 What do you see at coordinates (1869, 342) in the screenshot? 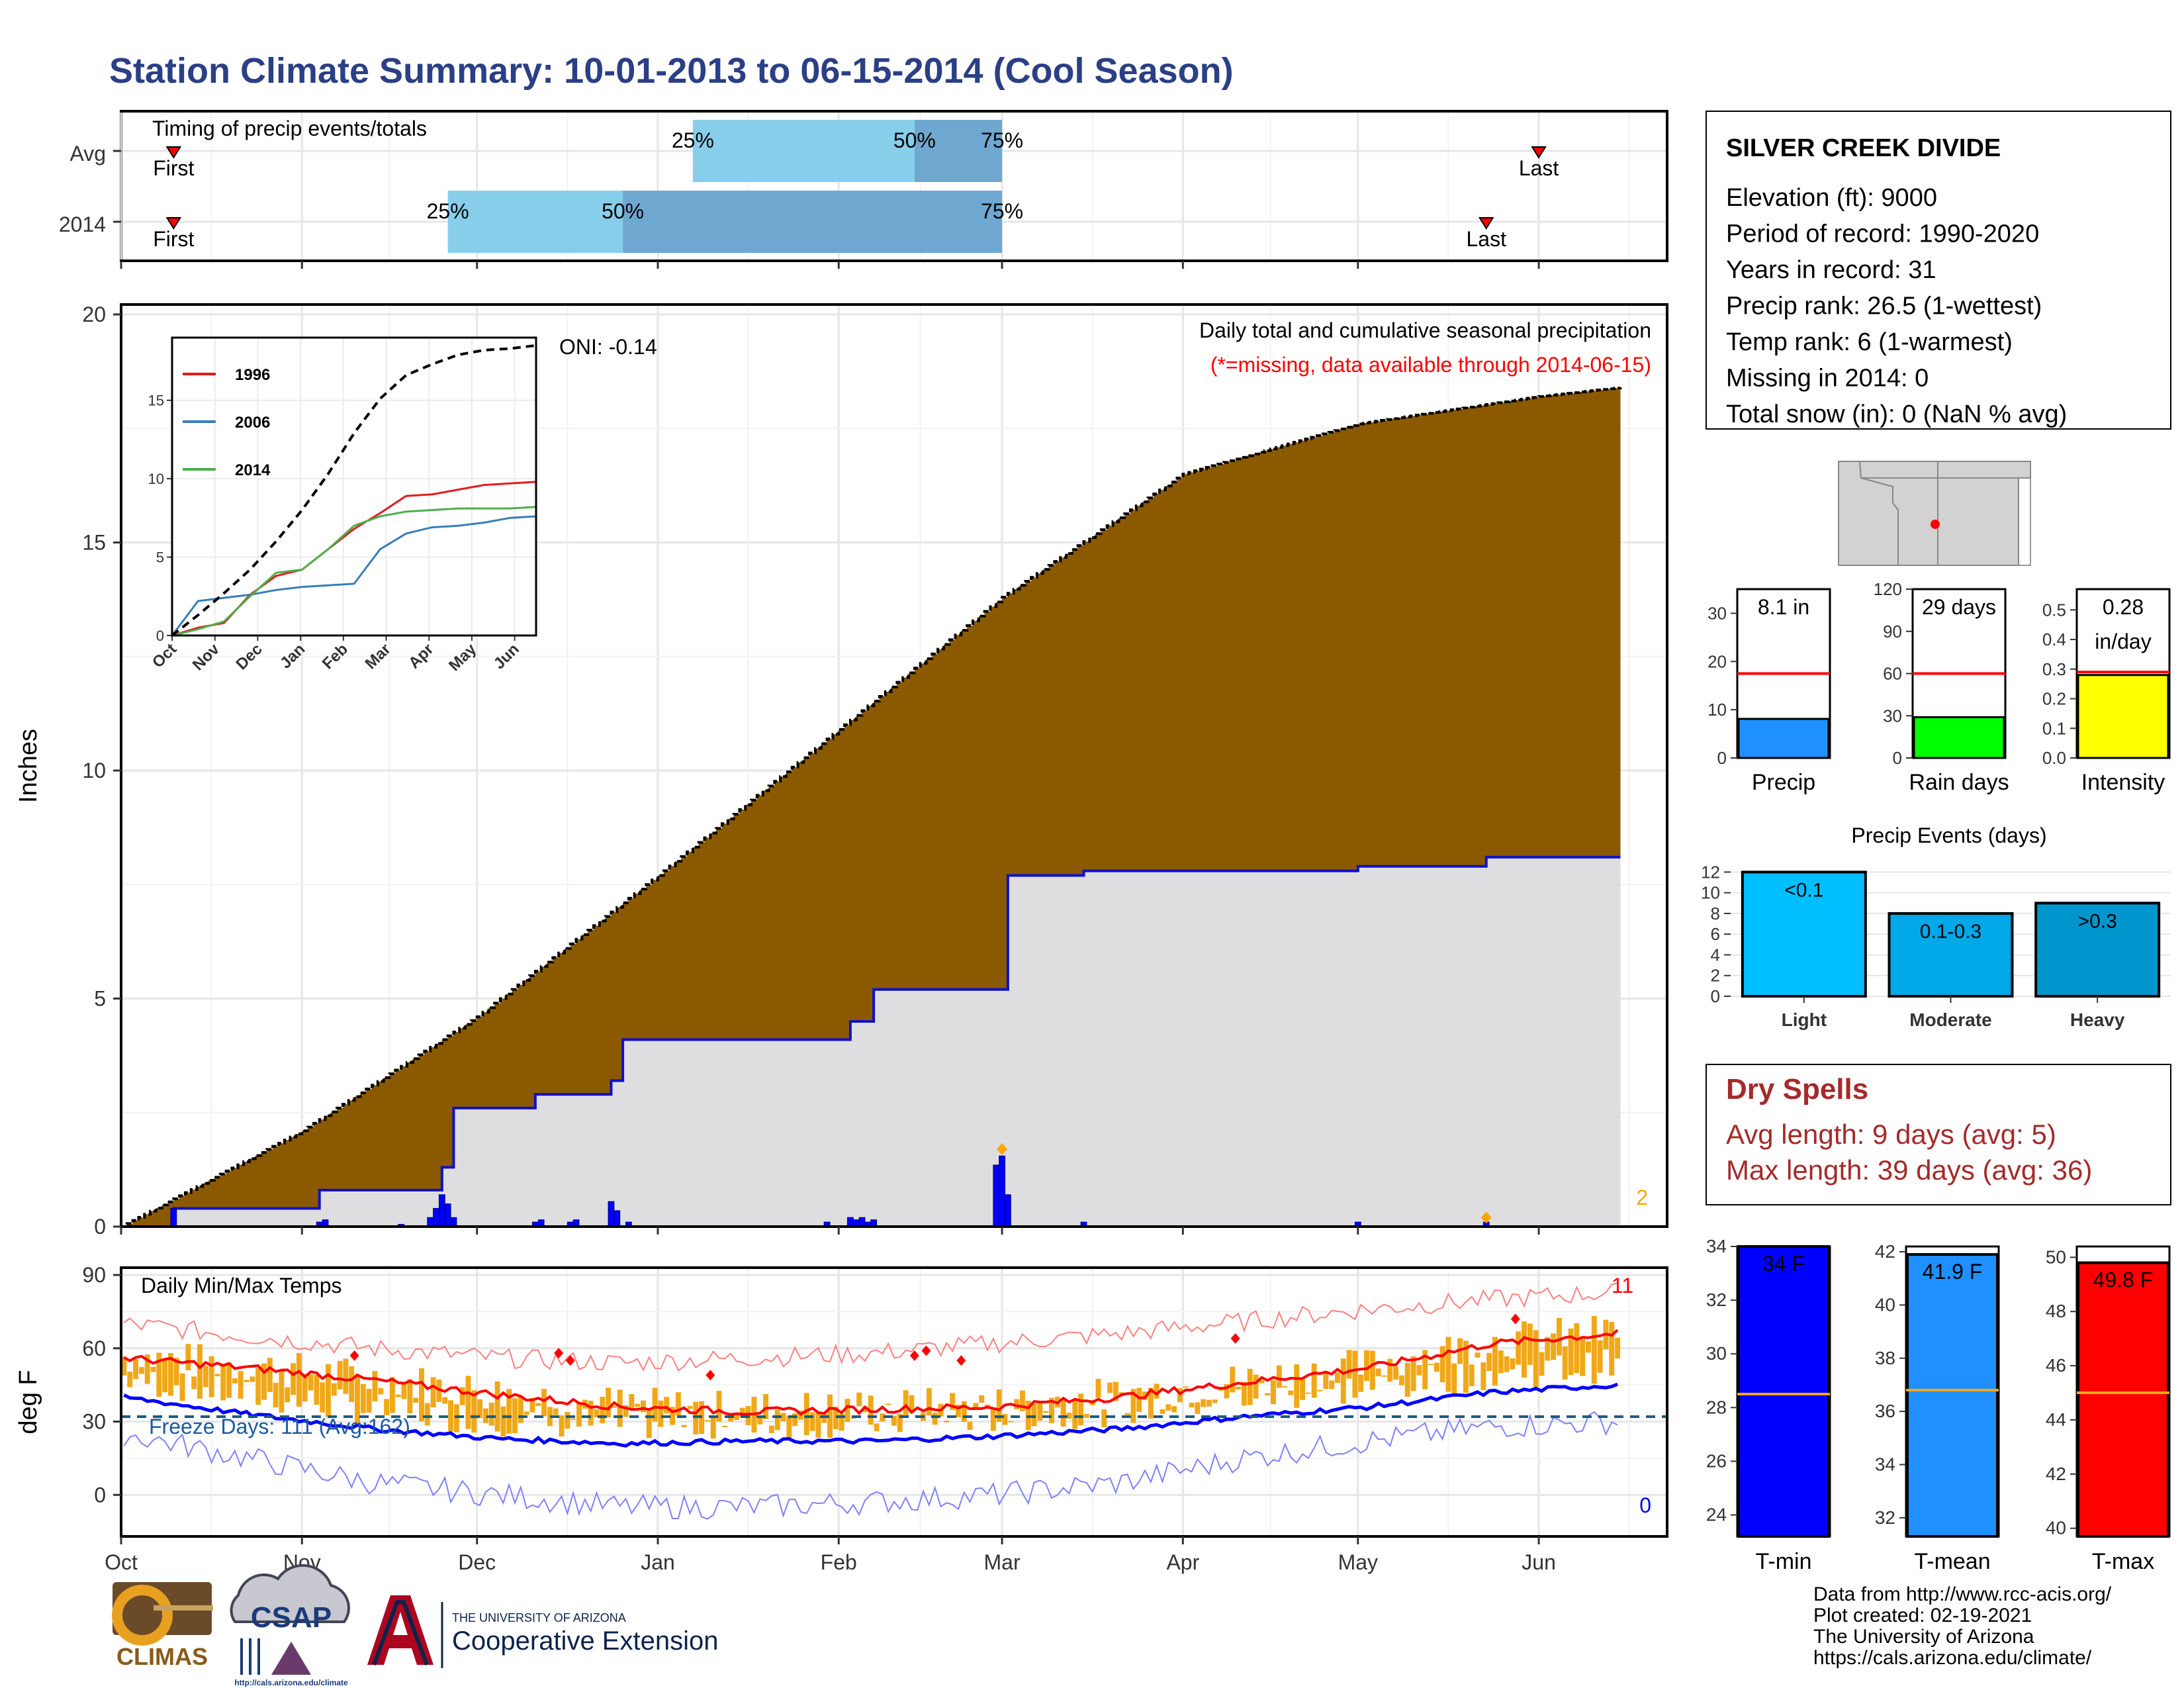
I see `station-info-line: Temp rank: 6 (1-warmest)` at bounding box center [1869, 342].